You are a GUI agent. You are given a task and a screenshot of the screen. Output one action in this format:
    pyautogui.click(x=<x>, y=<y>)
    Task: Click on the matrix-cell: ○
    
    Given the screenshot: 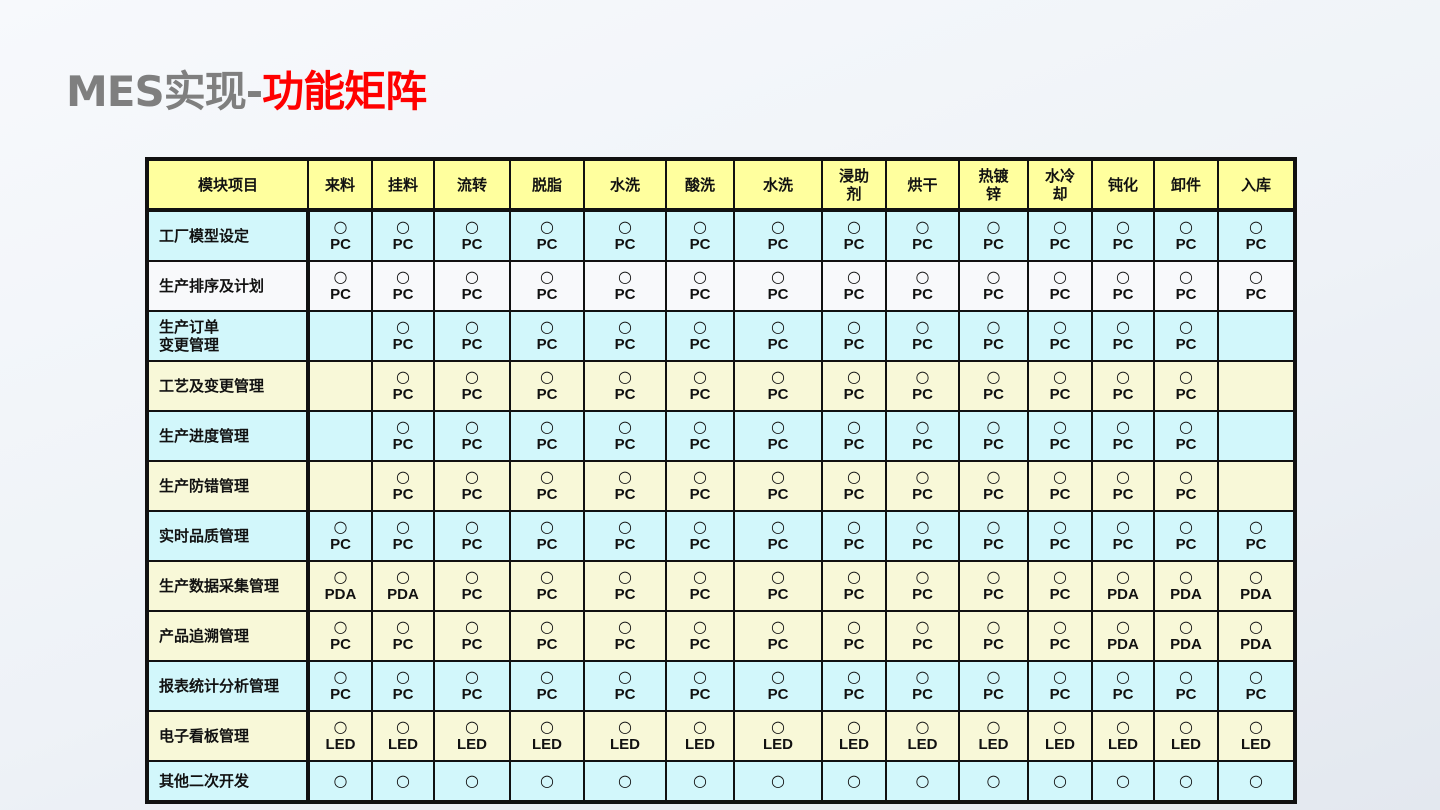 What is the action you would take?
    pyautogui.click(x=922, y=781)
    